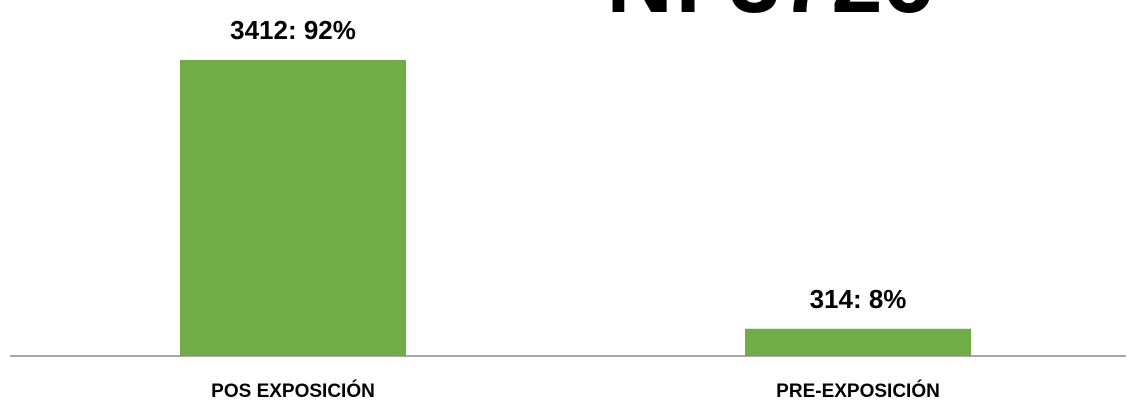 The height and width of the screenshot is (405, 1136). What do you see at coordinates (858, 299) in the screenshot?
I see `data-label-2: 314: 8%` at bounding box center [858, 299].